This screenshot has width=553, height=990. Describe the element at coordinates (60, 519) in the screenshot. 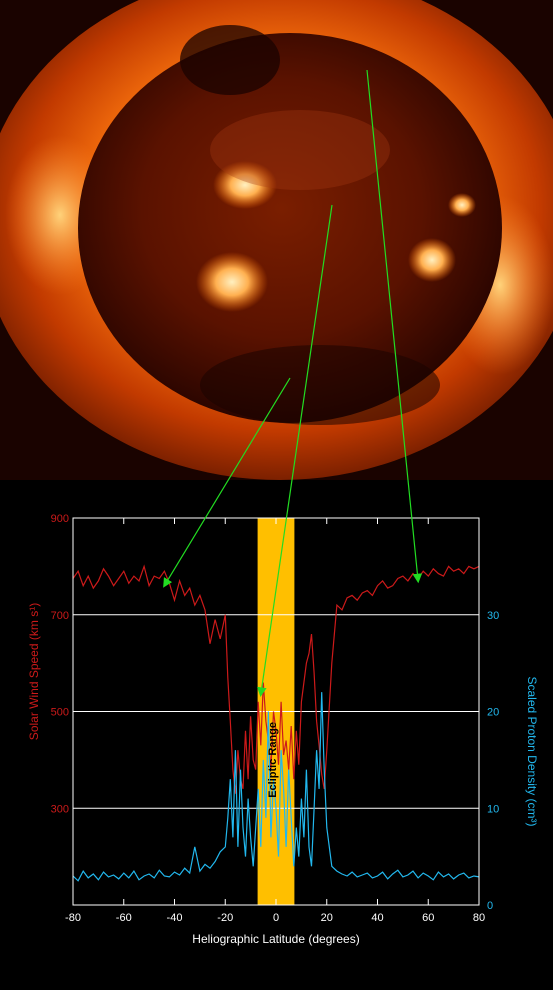

I see `y-left-tick-label: 900` at that location.